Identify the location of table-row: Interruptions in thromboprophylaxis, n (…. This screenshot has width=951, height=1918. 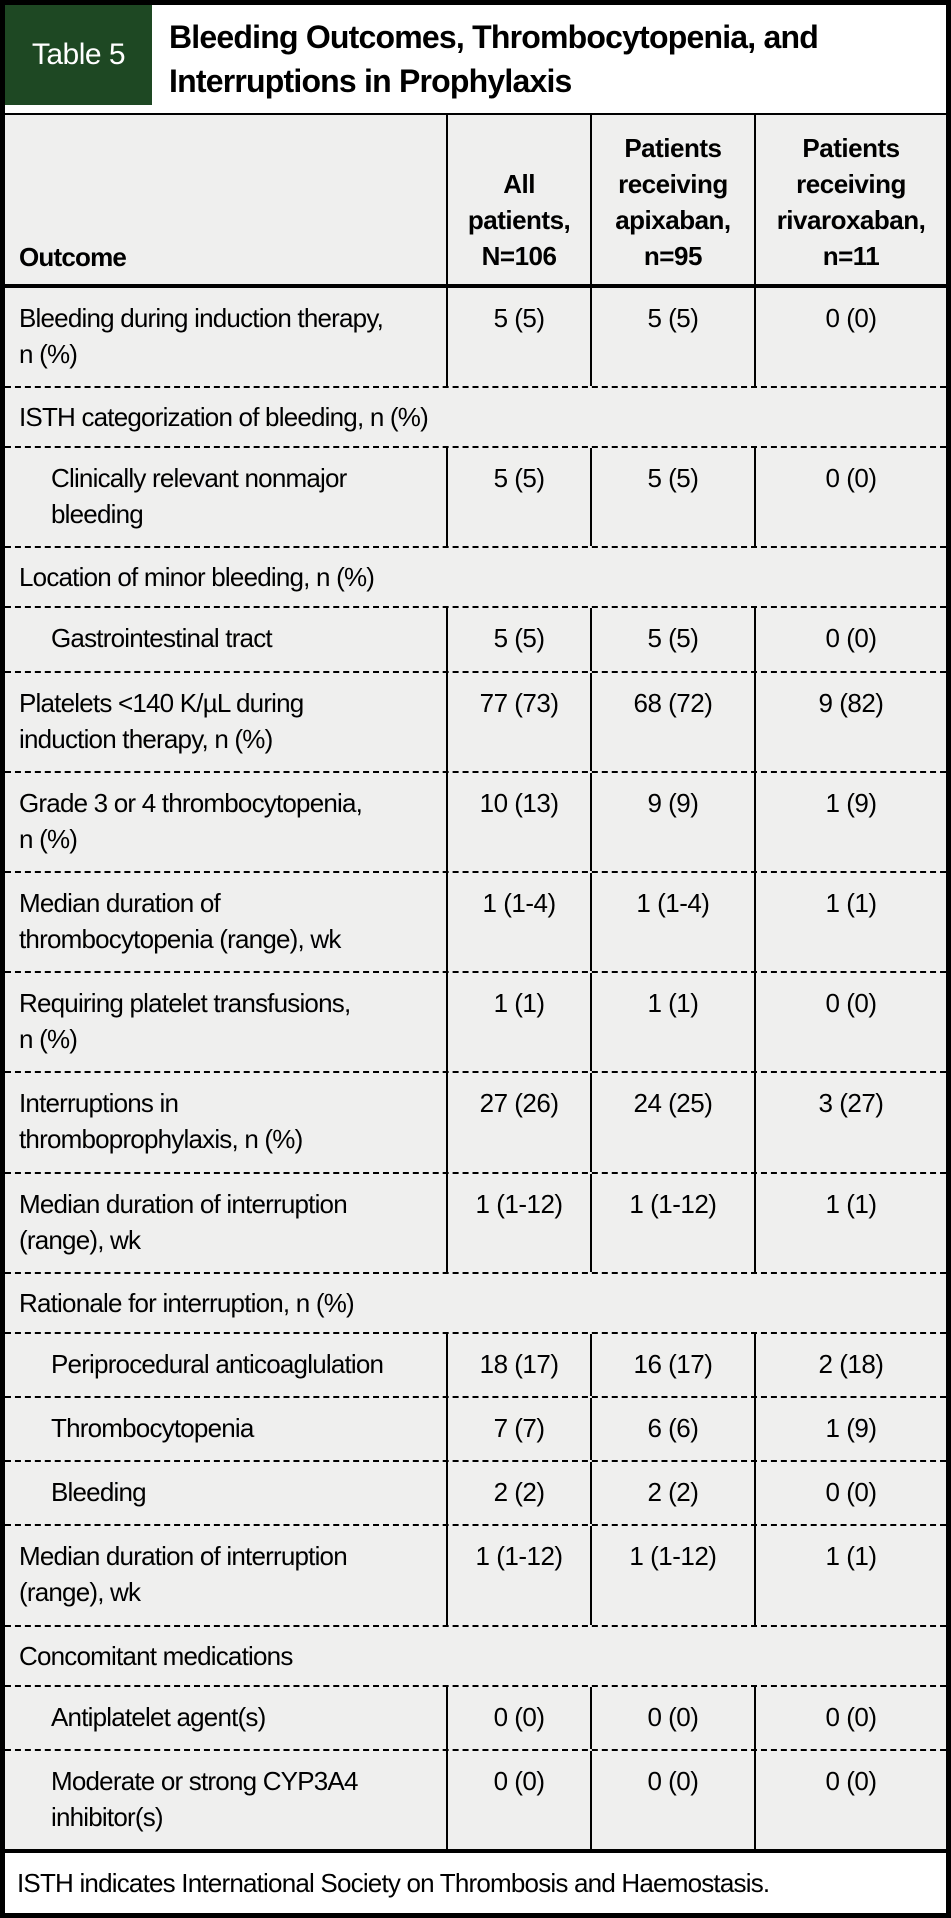
(475, 1121).